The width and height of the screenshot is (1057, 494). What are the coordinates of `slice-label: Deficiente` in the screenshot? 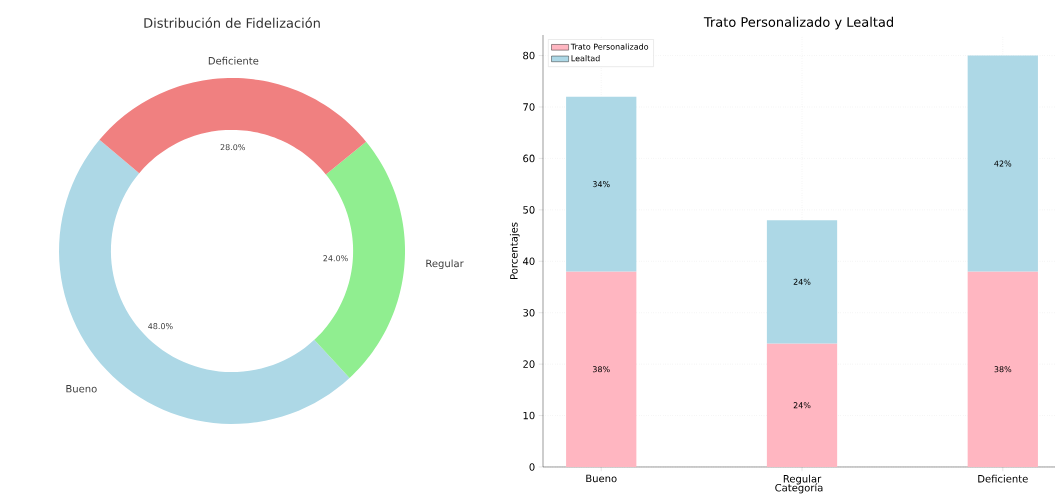 It's located at (233, 60).